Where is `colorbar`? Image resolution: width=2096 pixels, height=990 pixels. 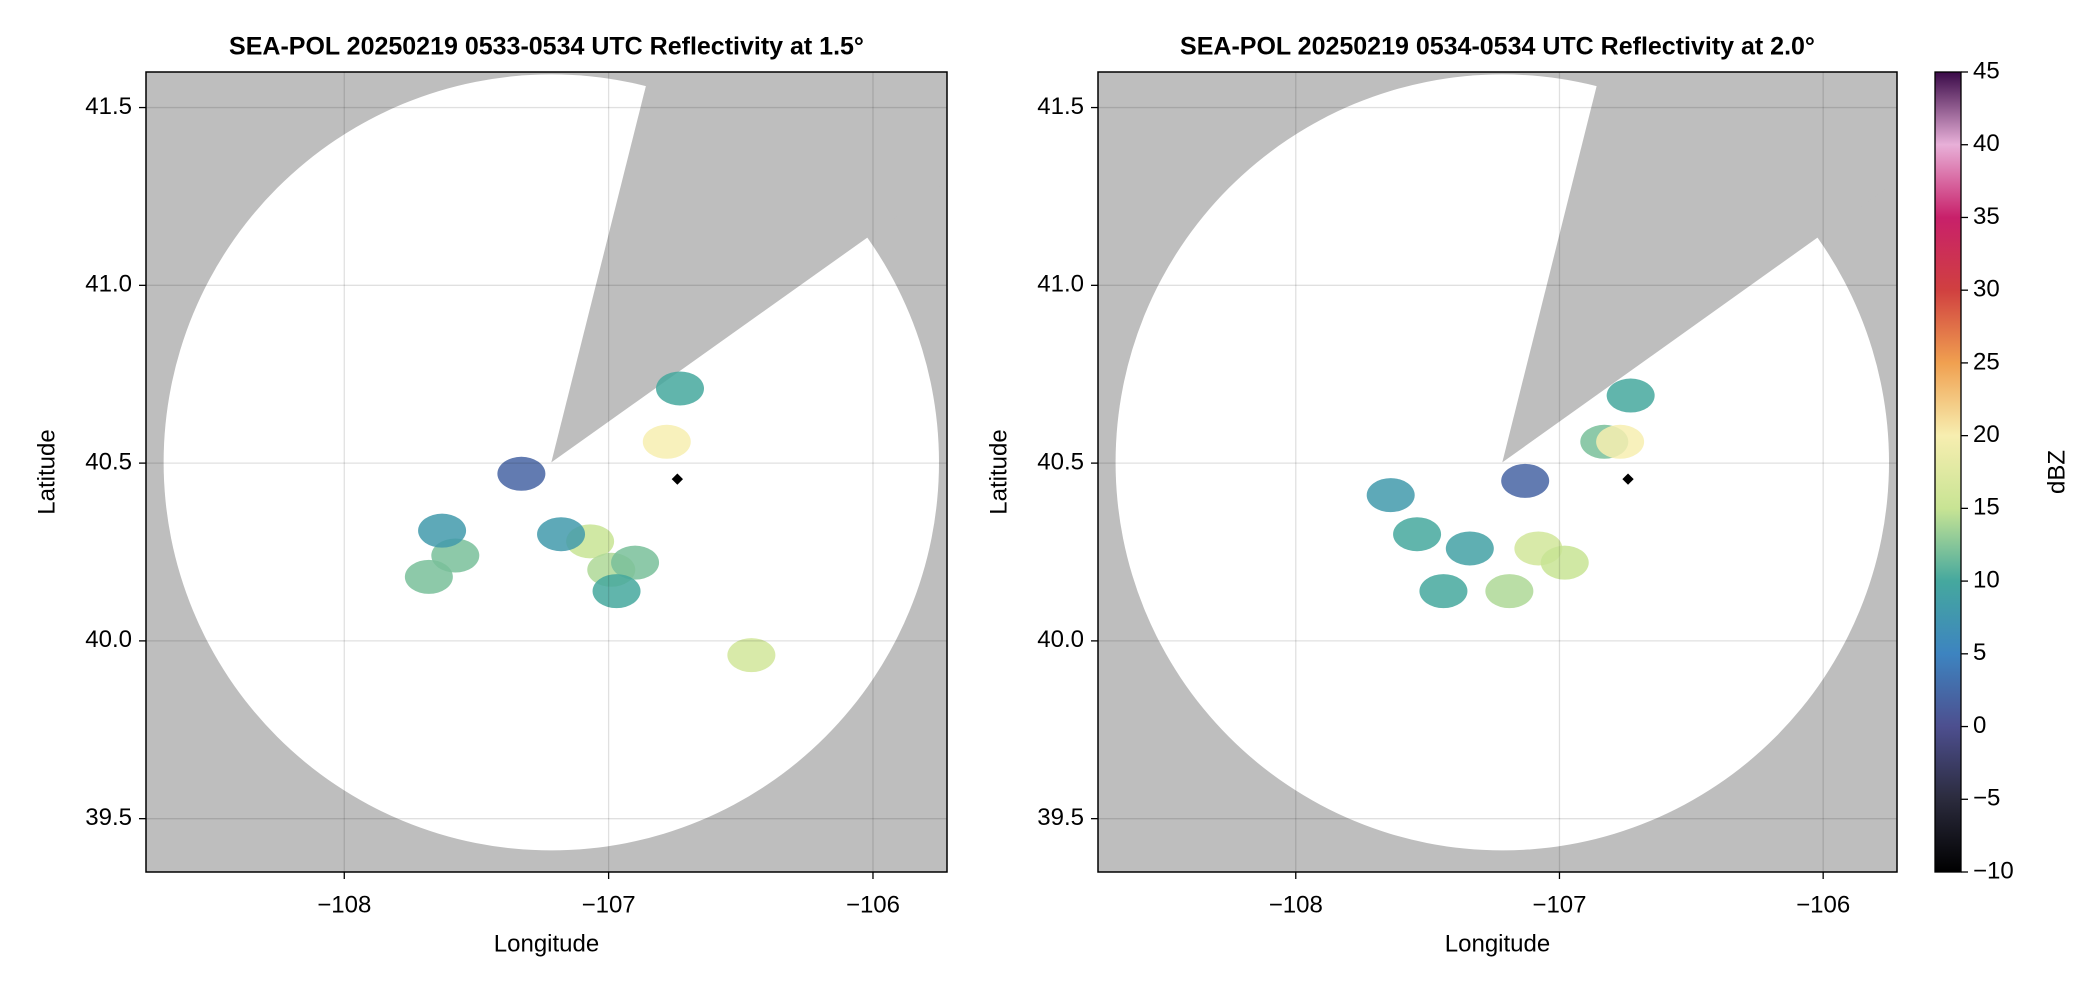 colorbar is located at coordinates (1948, 472).